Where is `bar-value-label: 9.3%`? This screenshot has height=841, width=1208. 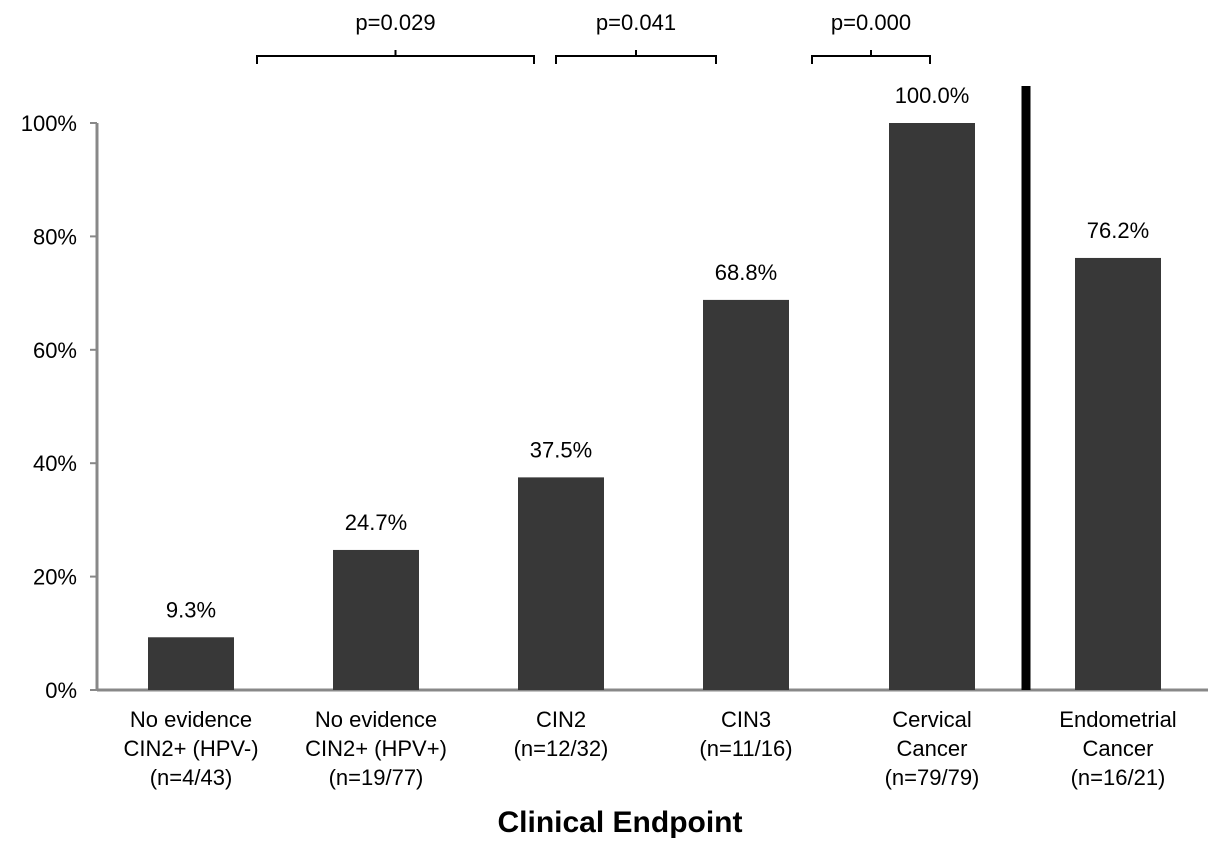
bar-value-label: 9.3% is located at coordinates (191, 609).